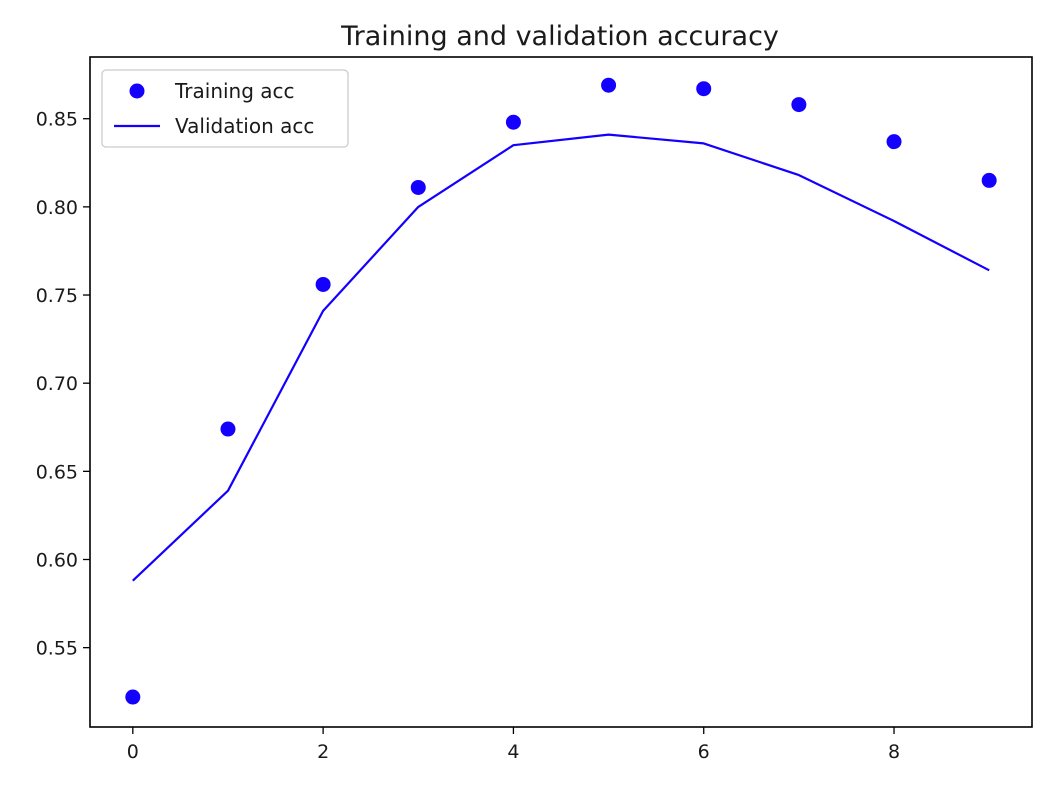 The image size is (1054, 788). What do you see at coordinates (57, 208) in the screenshot?
I see `y-tick-label-5: 0.80` at bounding box center [57, 208].